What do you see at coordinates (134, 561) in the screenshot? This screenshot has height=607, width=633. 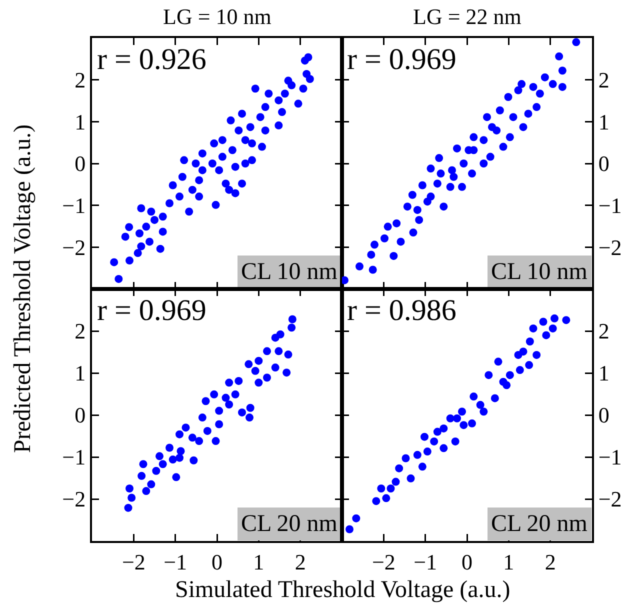 I see `x-tick-label: −2` at bounding box center [134, 561].